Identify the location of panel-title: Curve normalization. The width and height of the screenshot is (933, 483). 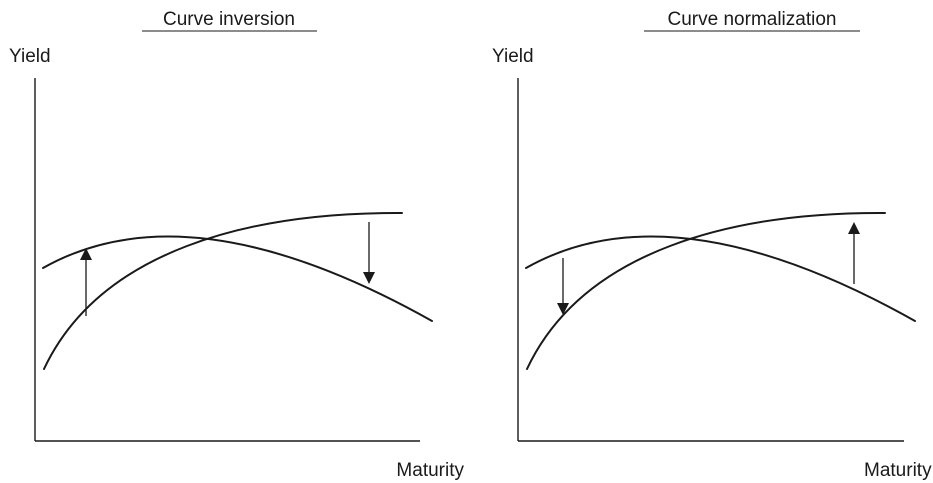
(752, 19).